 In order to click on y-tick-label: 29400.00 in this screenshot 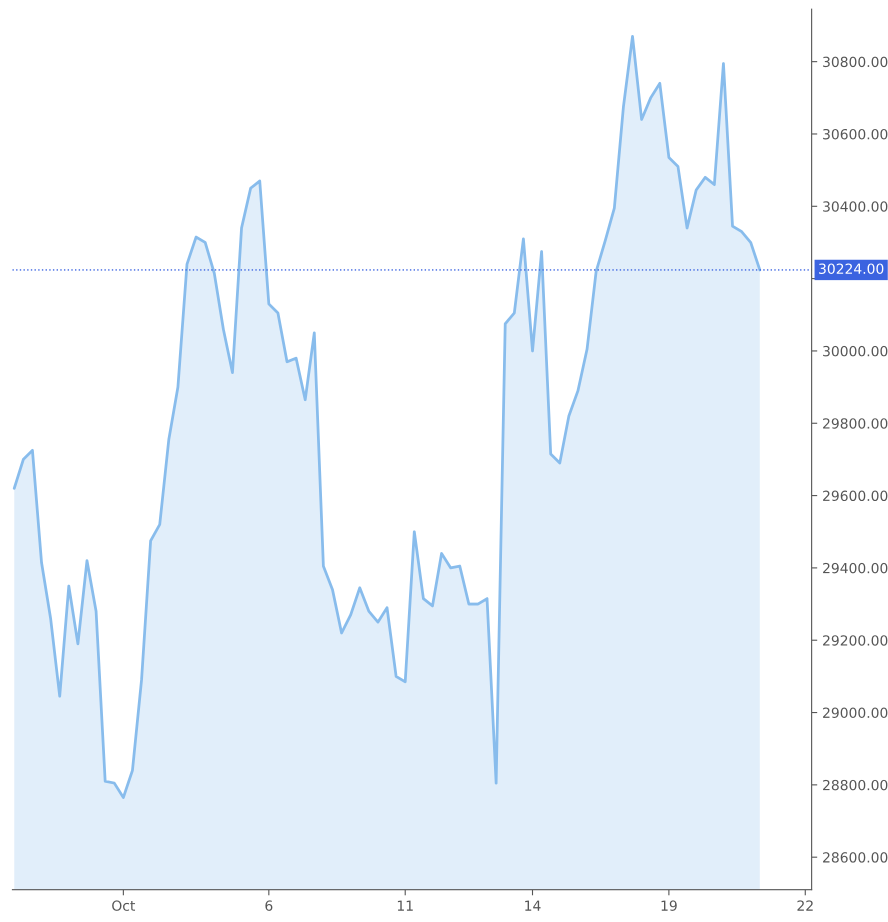, I will do `click(855, 568)`.